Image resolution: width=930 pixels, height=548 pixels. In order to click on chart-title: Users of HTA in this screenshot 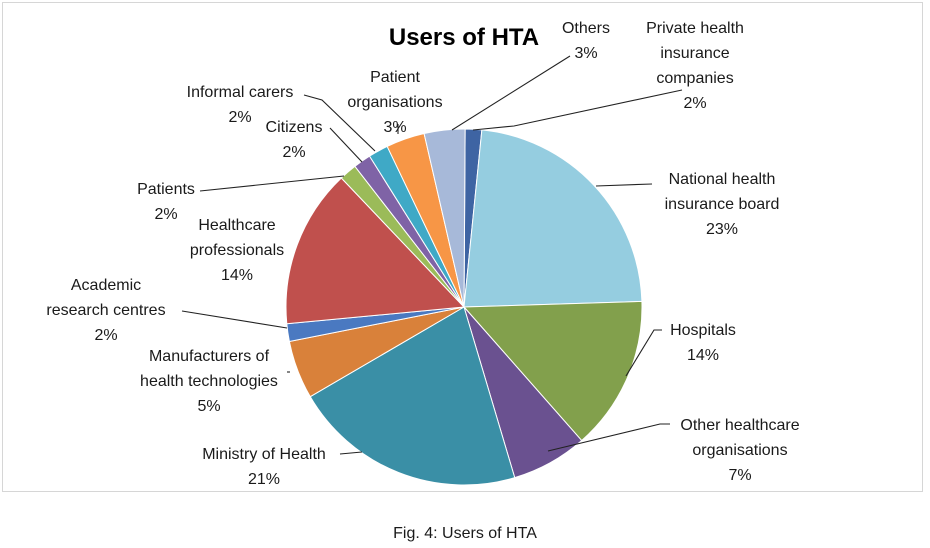, I will do `click(464, 37)`.